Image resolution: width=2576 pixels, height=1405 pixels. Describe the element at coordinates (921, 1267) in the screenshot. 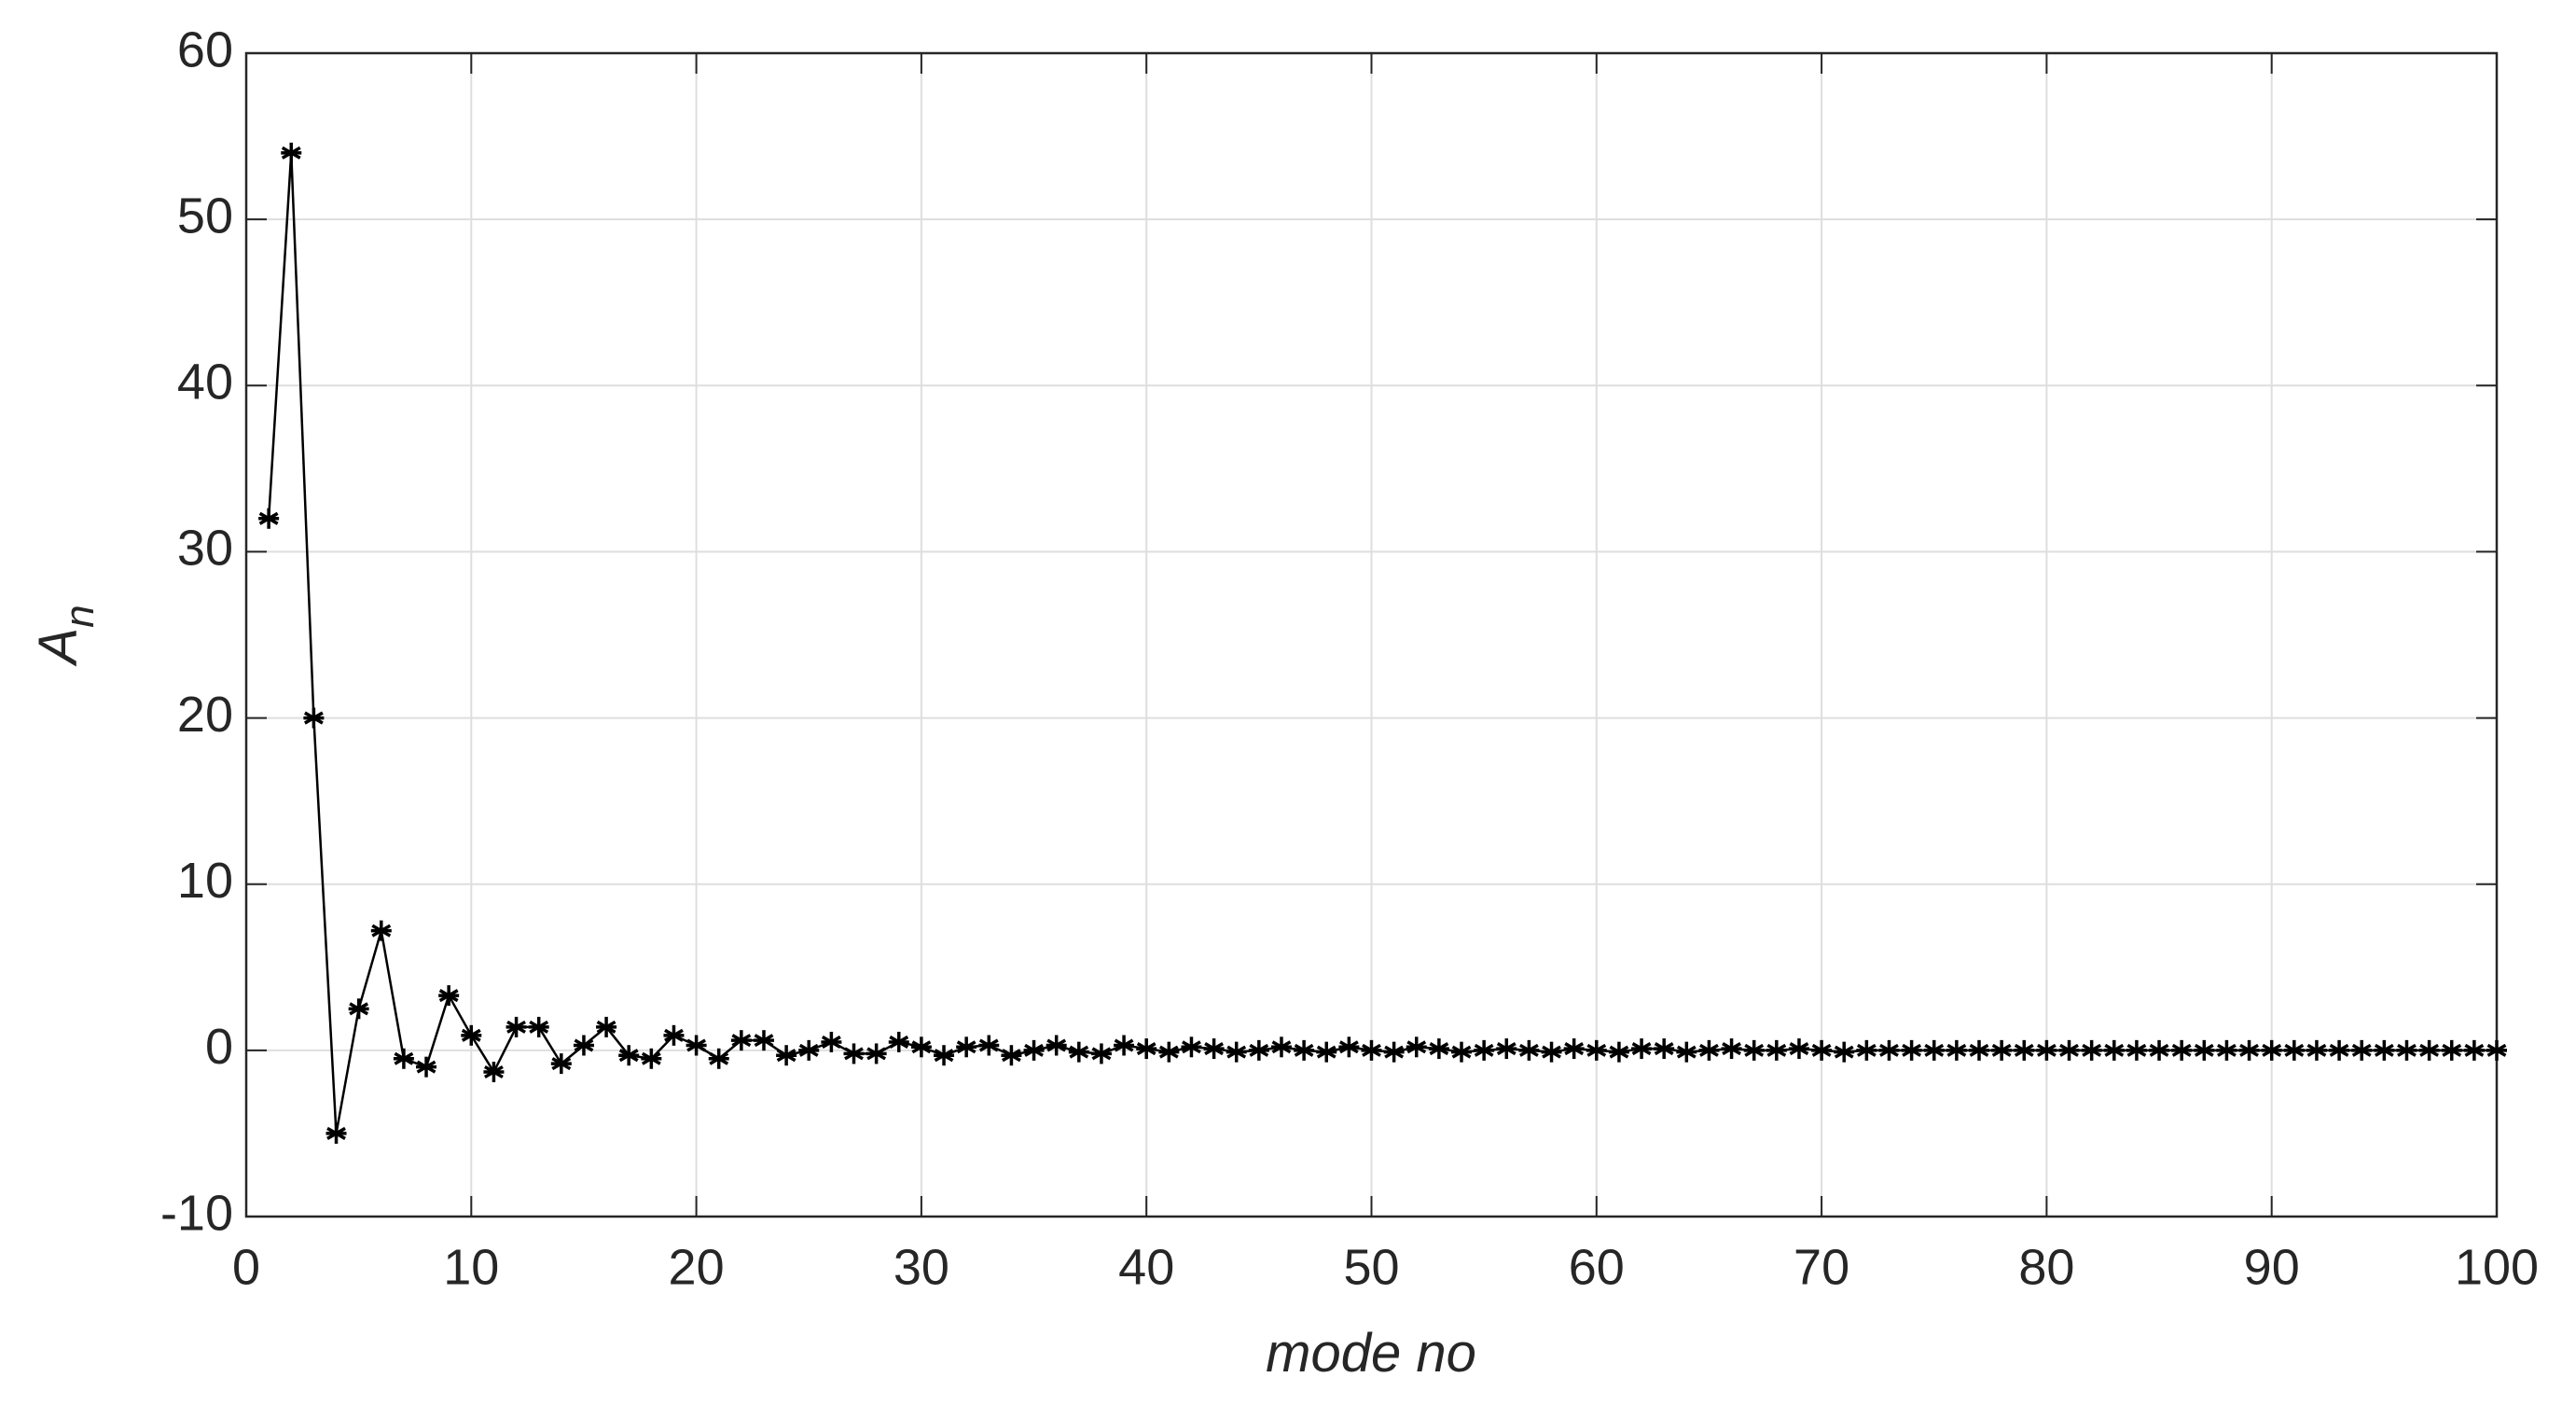

I see `x-tick-label: 30` at that location.